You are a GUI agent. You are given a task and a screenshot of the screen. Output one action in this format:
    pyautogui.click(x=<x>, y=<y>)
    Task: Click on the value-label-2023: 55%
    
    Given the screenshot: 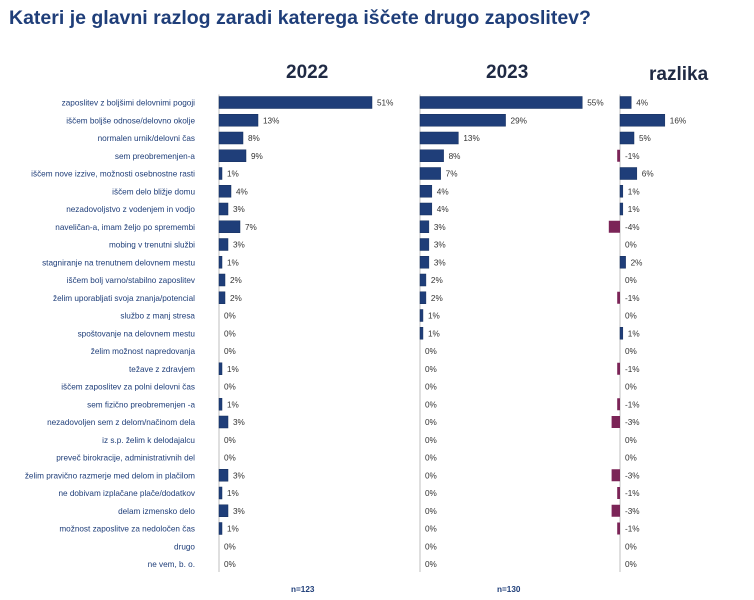 What is the action you would take?
    pyautogui.click(x=595, y=103)
    